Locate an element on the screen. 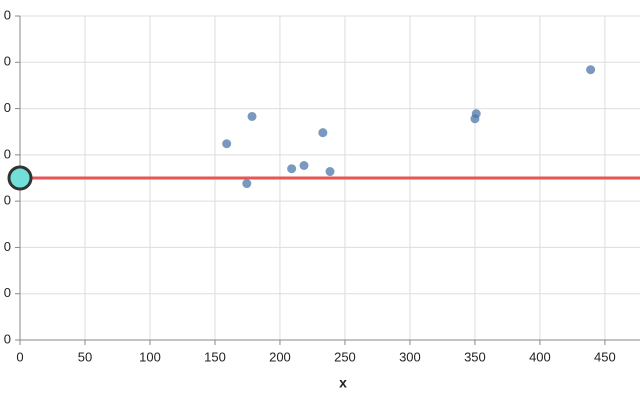  x-tick-label: 300 is located at coordinates (410, 356).